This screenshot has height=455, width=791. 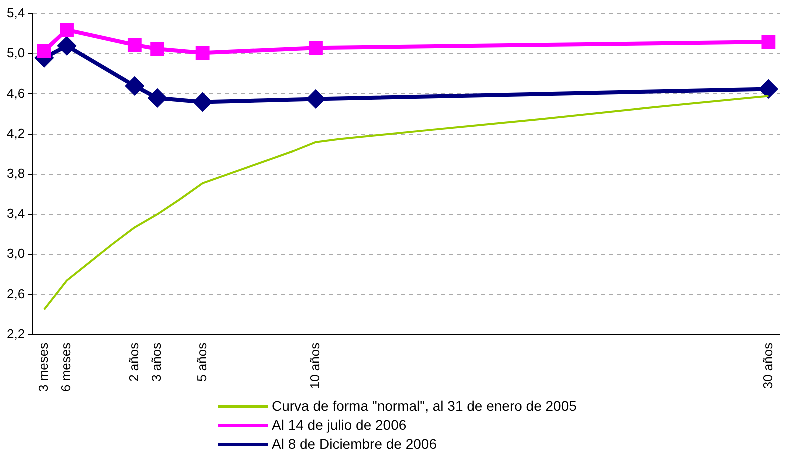 I want to click on legend-label: Curva de forma "normal", al 31 de enero de 2005, so click(x=424, y=406).